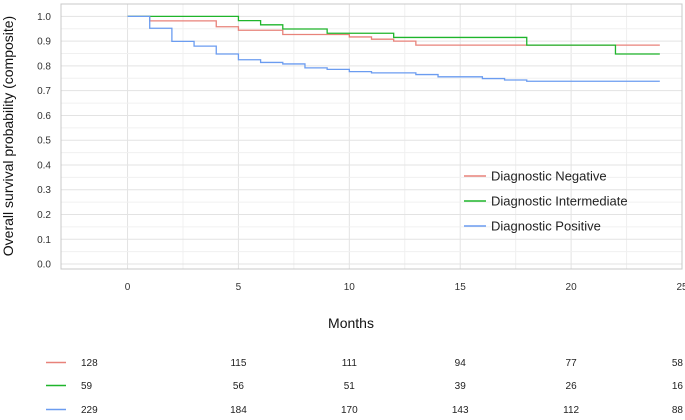 This screenshot has height=420, width=685. I want to click on risk-count: 88, so click(678, 410).